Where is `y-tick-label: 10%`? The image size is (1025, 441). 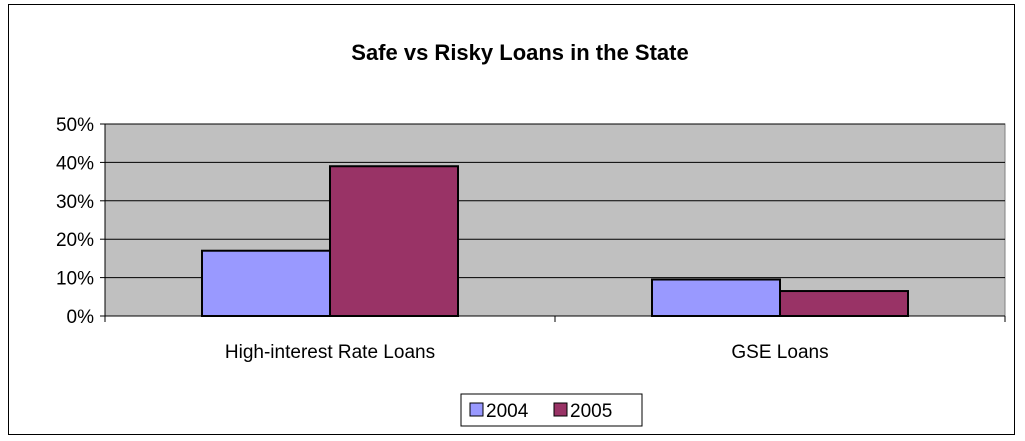
y-tick-label: 10% is located at coordinates (75, 279).